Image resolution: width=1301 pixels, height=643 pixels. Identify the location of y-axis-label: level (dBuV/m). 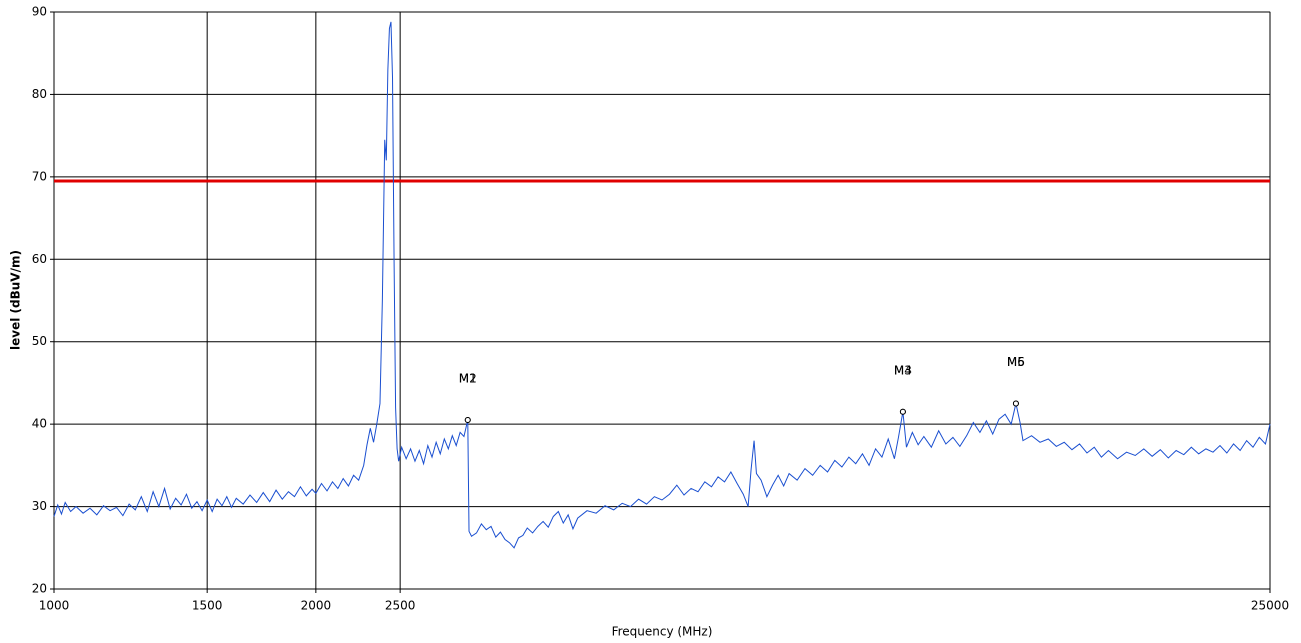
(16, 300).